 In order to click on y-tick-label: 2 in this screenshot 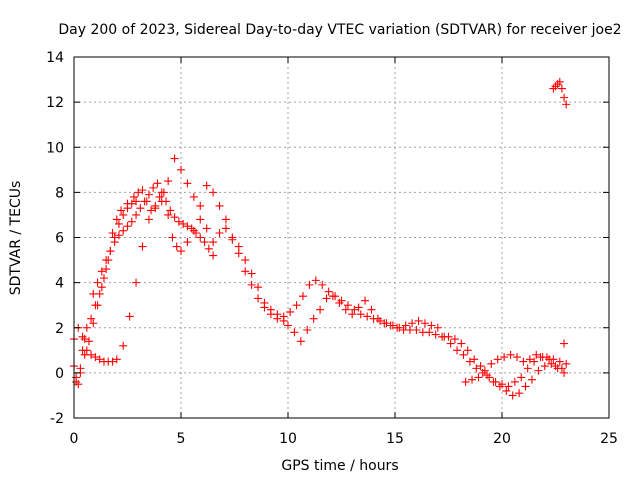, I will do `click(59, 329)`.